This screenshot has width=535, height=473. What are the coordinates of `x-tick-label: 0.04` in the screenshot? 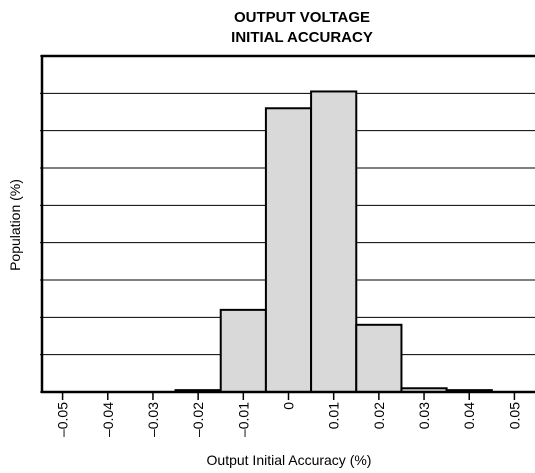 It's located at (469, 415).